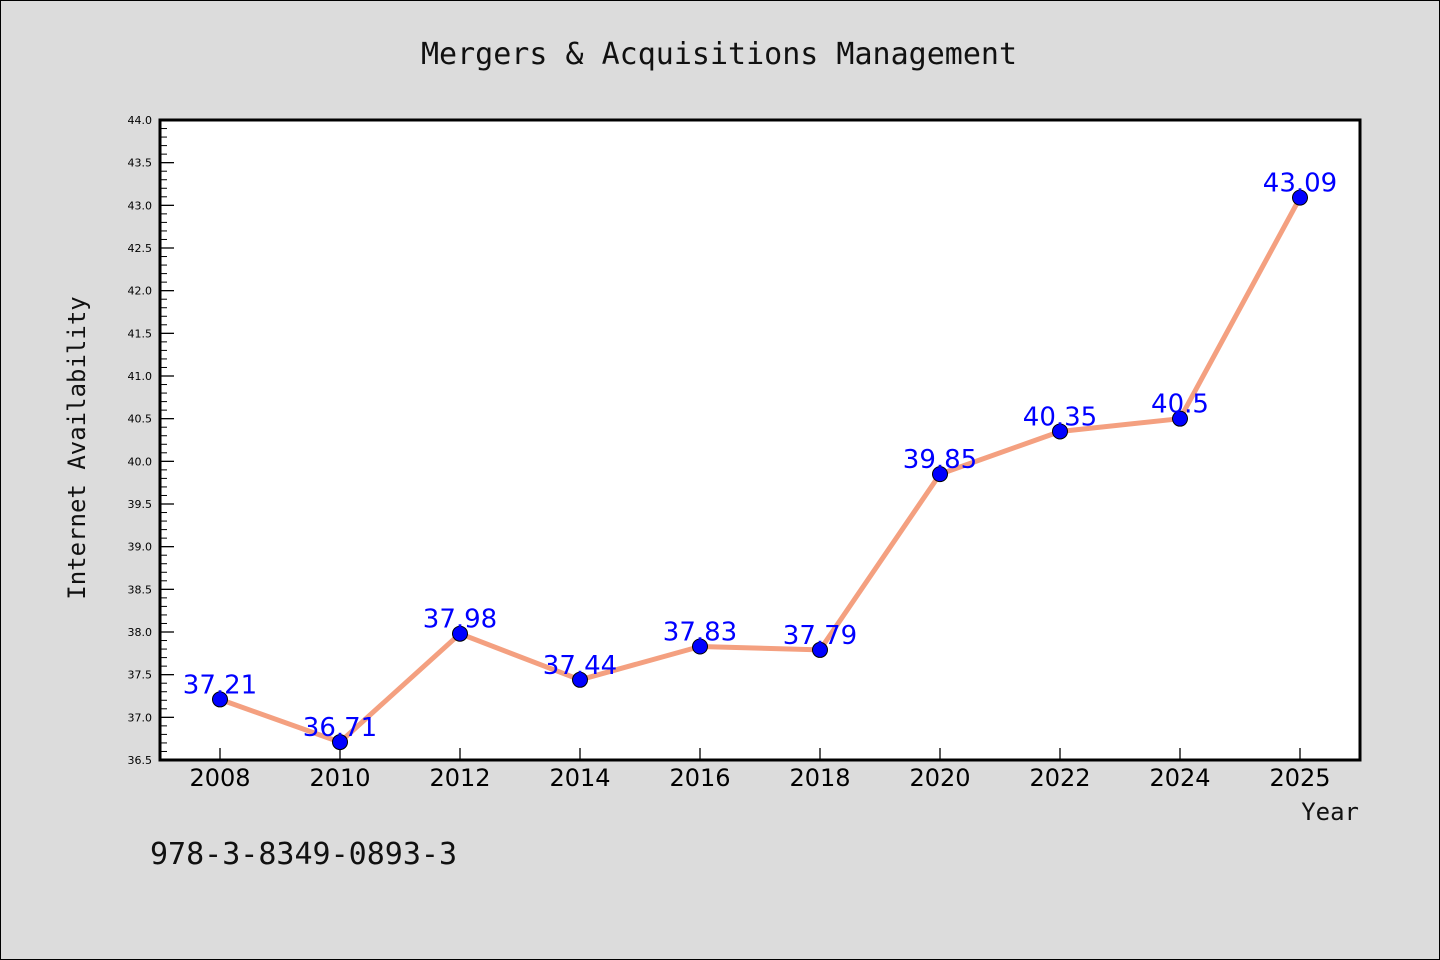  Describe the element at coordinates (1180, 405) in the screenshot. I see `data-label: 40.5` at that location.